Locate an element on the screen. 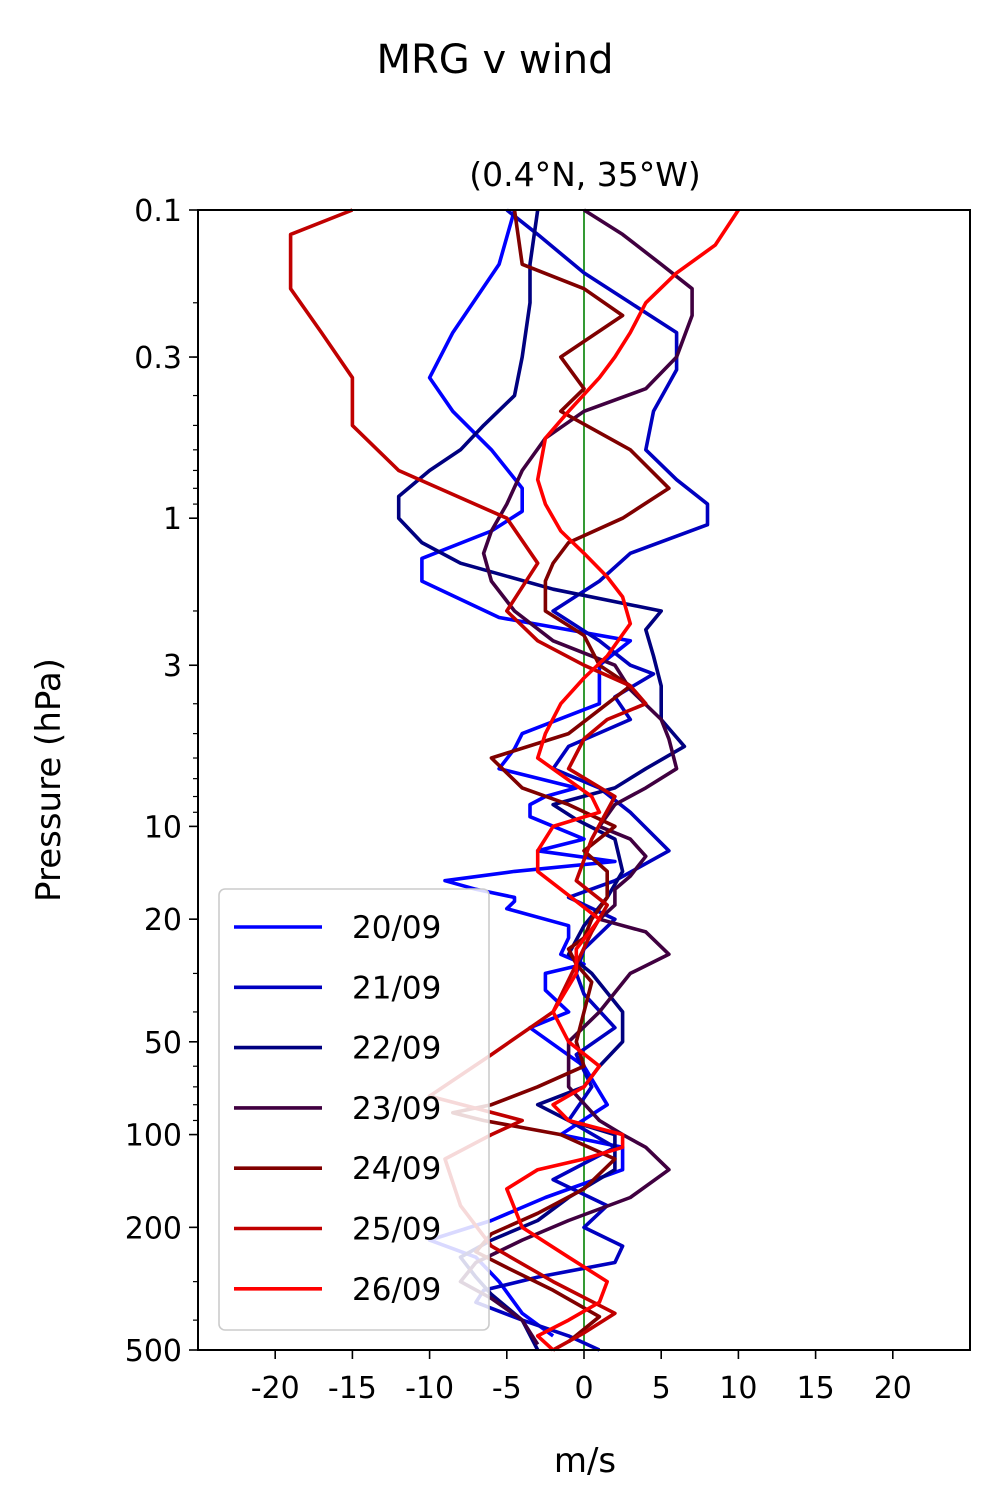 The height and width of the screenshot is (1500, 990). x-tick-label: -15 is located at coordinates (352, 1388).